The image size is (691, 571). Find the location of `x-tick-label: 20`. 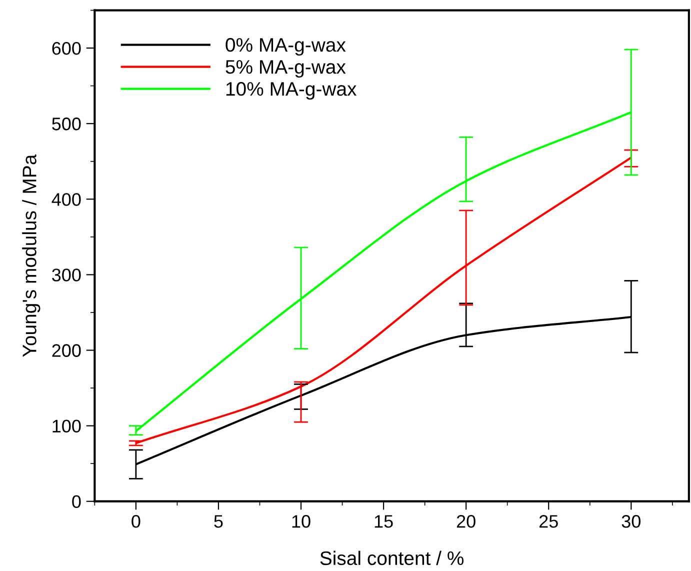

x-tick-label: 20 is located at coordinates (466, 521).